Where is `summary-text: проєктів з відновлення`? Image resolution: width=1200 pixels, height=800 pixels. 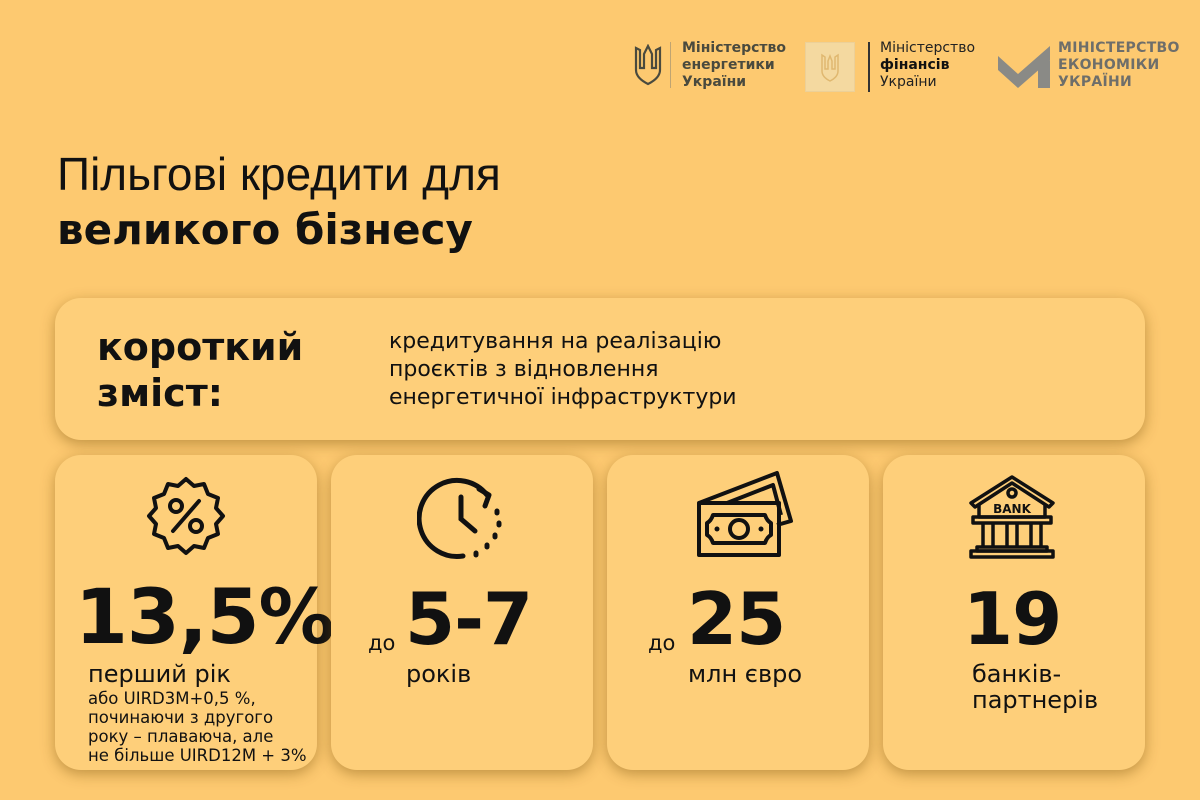
summary-text: проєктів з відновлення is located at coordinates (524, 369).